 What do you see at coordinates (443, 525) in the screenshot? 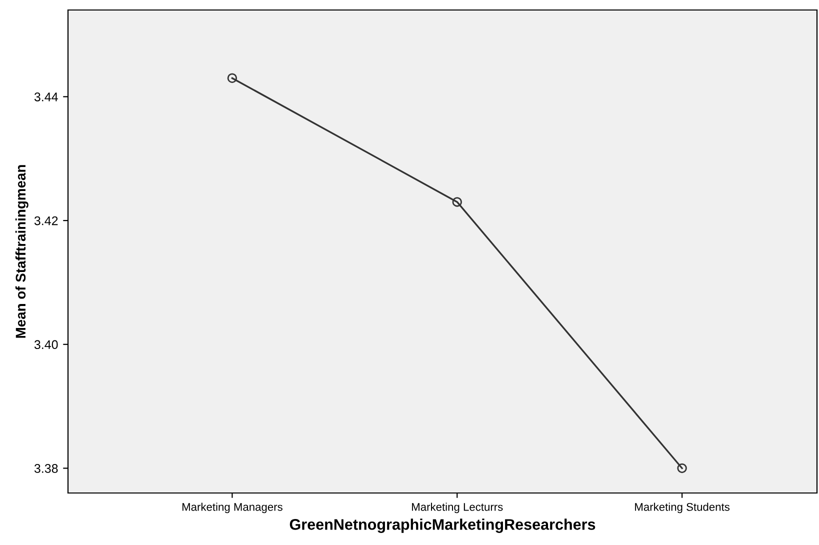
I see `x-axis-title: GreenNetnographicMarketingResearchers` at bounding box center [443, 525].